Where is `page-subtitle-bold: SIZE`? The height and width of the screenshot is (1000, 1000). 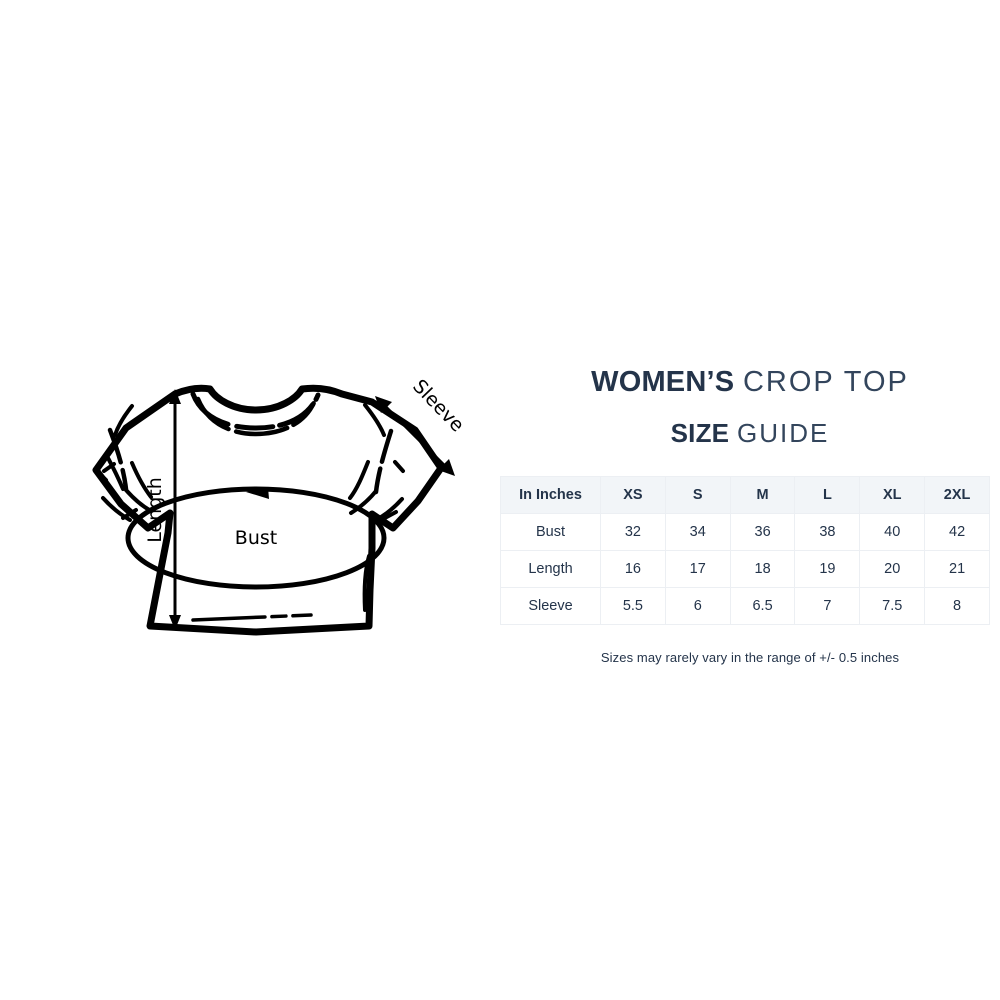
page-subtitle-bold: SIZE is located at coordinates (700, 433).